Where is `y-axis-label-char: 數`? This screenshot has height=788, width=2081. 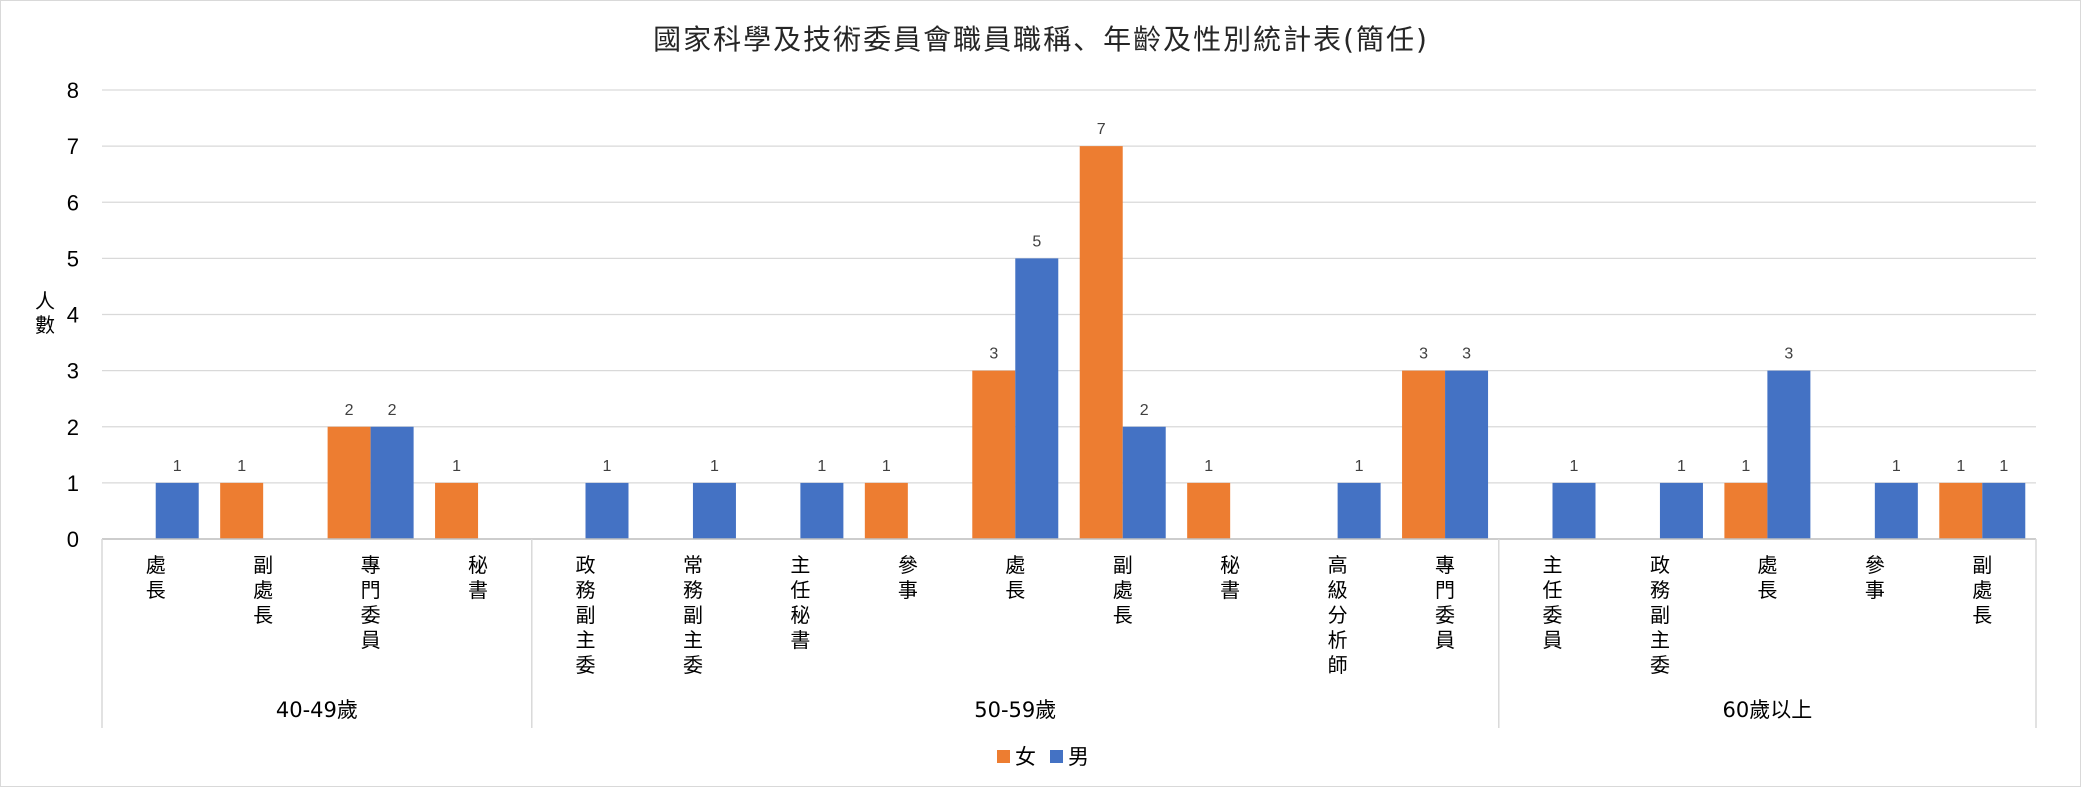 y-axis-label-char: 數 is located at coordinates (45, 325).